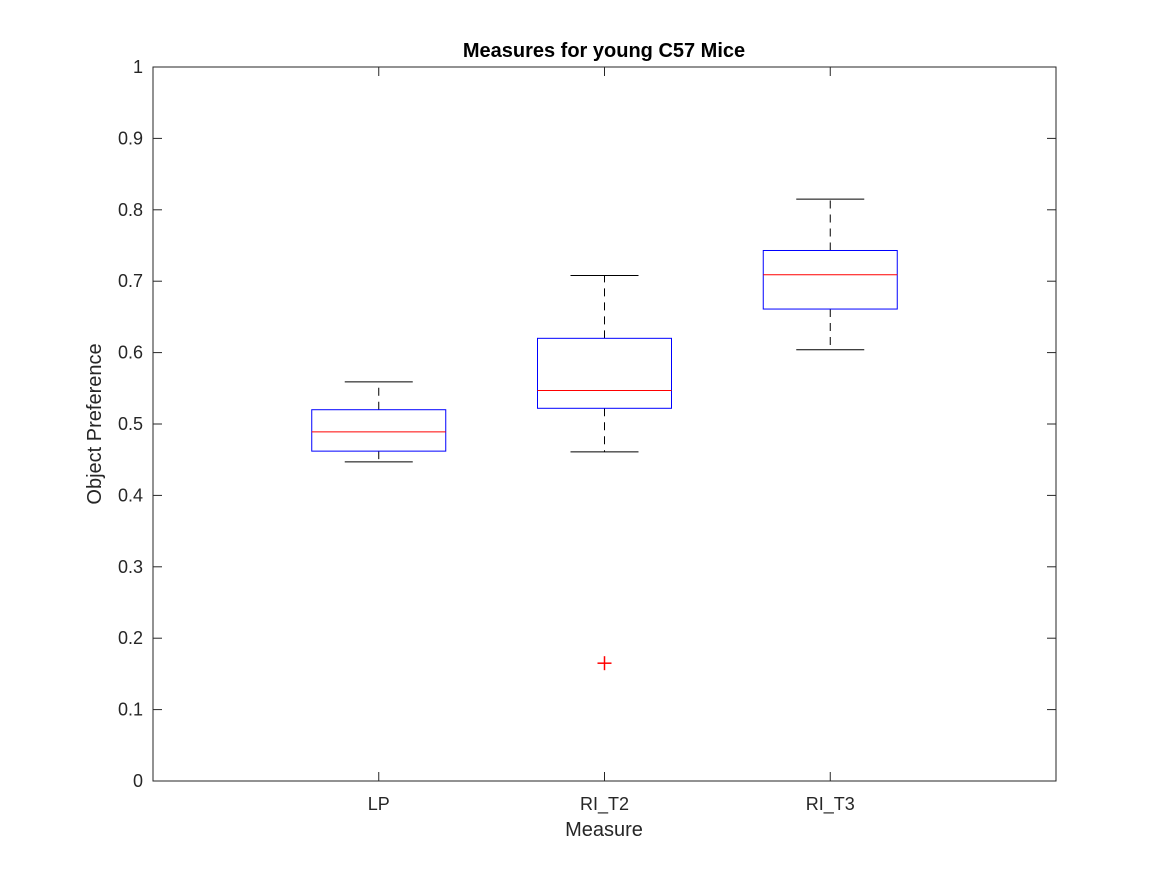 The image size is (1167, 875). Describe the element at coordinates (130, 210) in the screenshot. I see `y-tick-label: 0.8` at that location.